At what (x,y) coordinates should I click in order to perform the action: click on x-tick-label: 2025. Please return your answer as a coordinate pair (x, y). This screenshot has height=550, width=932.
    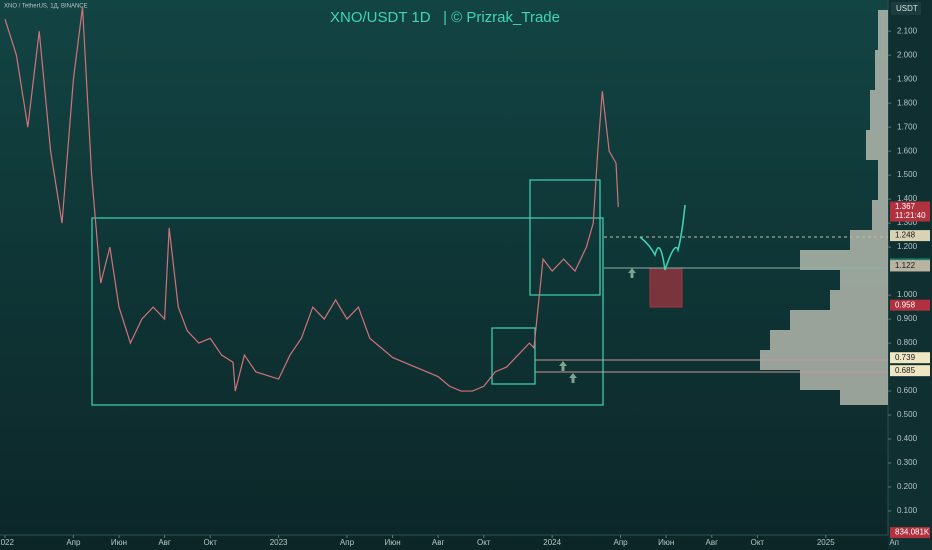
    Looking at the image, I should click on (826, 542).